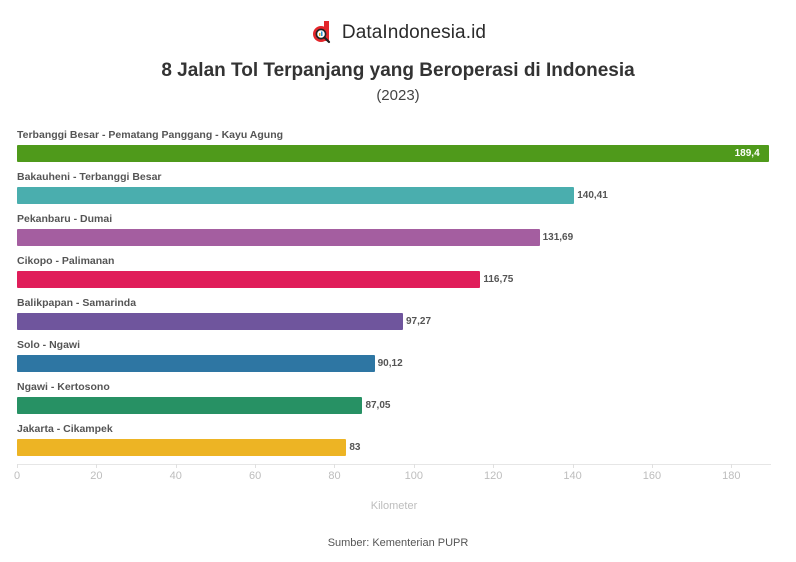 Image resolution: width=796 pixels, height=562 pixels. Describe the element at coordinates (77, 303) in the screenshot. I see `bar-label: Balikpapan - Samarinda` at that location.